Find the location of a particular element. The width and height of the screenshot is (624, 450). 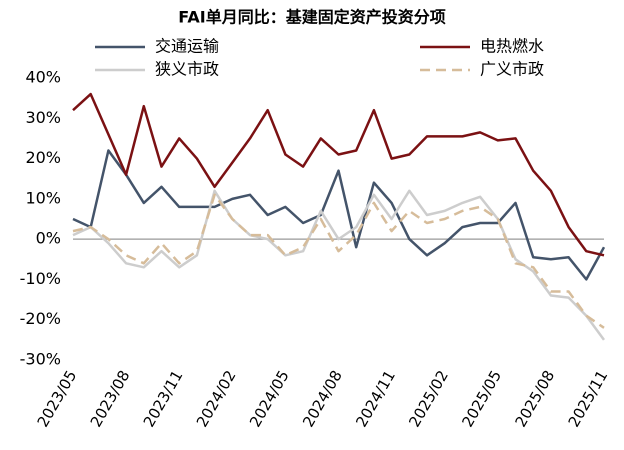

x-tick-label: 2024/08 is located at coordinates (322, 398).